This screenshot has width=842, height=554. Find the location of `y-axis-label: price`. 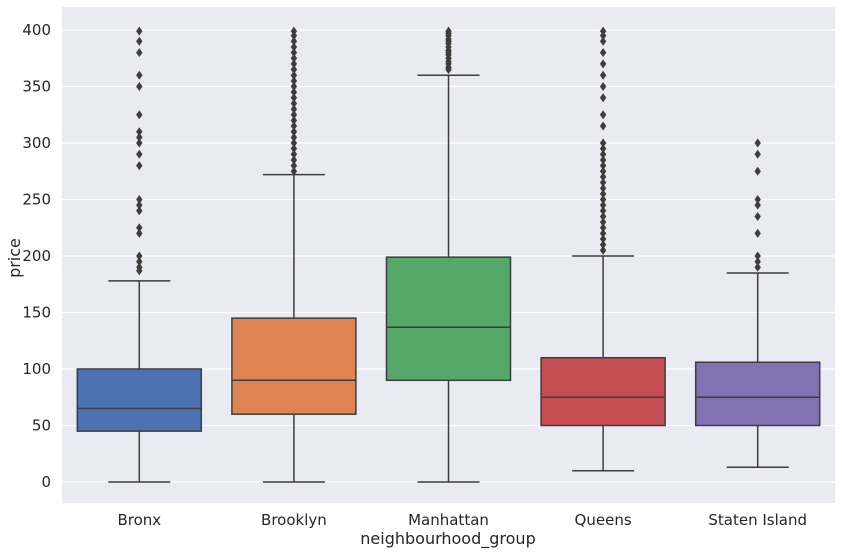

y-axis-label: price is located at coordinates (14, 258).